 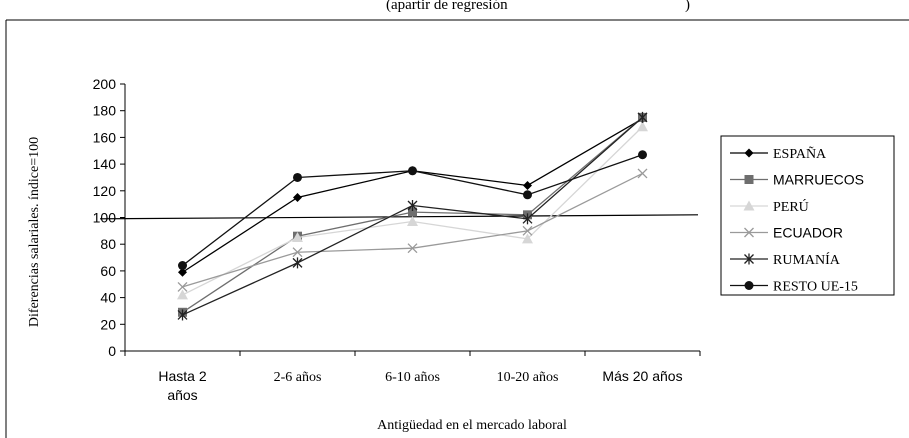 I want to click on legend-marker-ecuador, so click(x=749, y=232).